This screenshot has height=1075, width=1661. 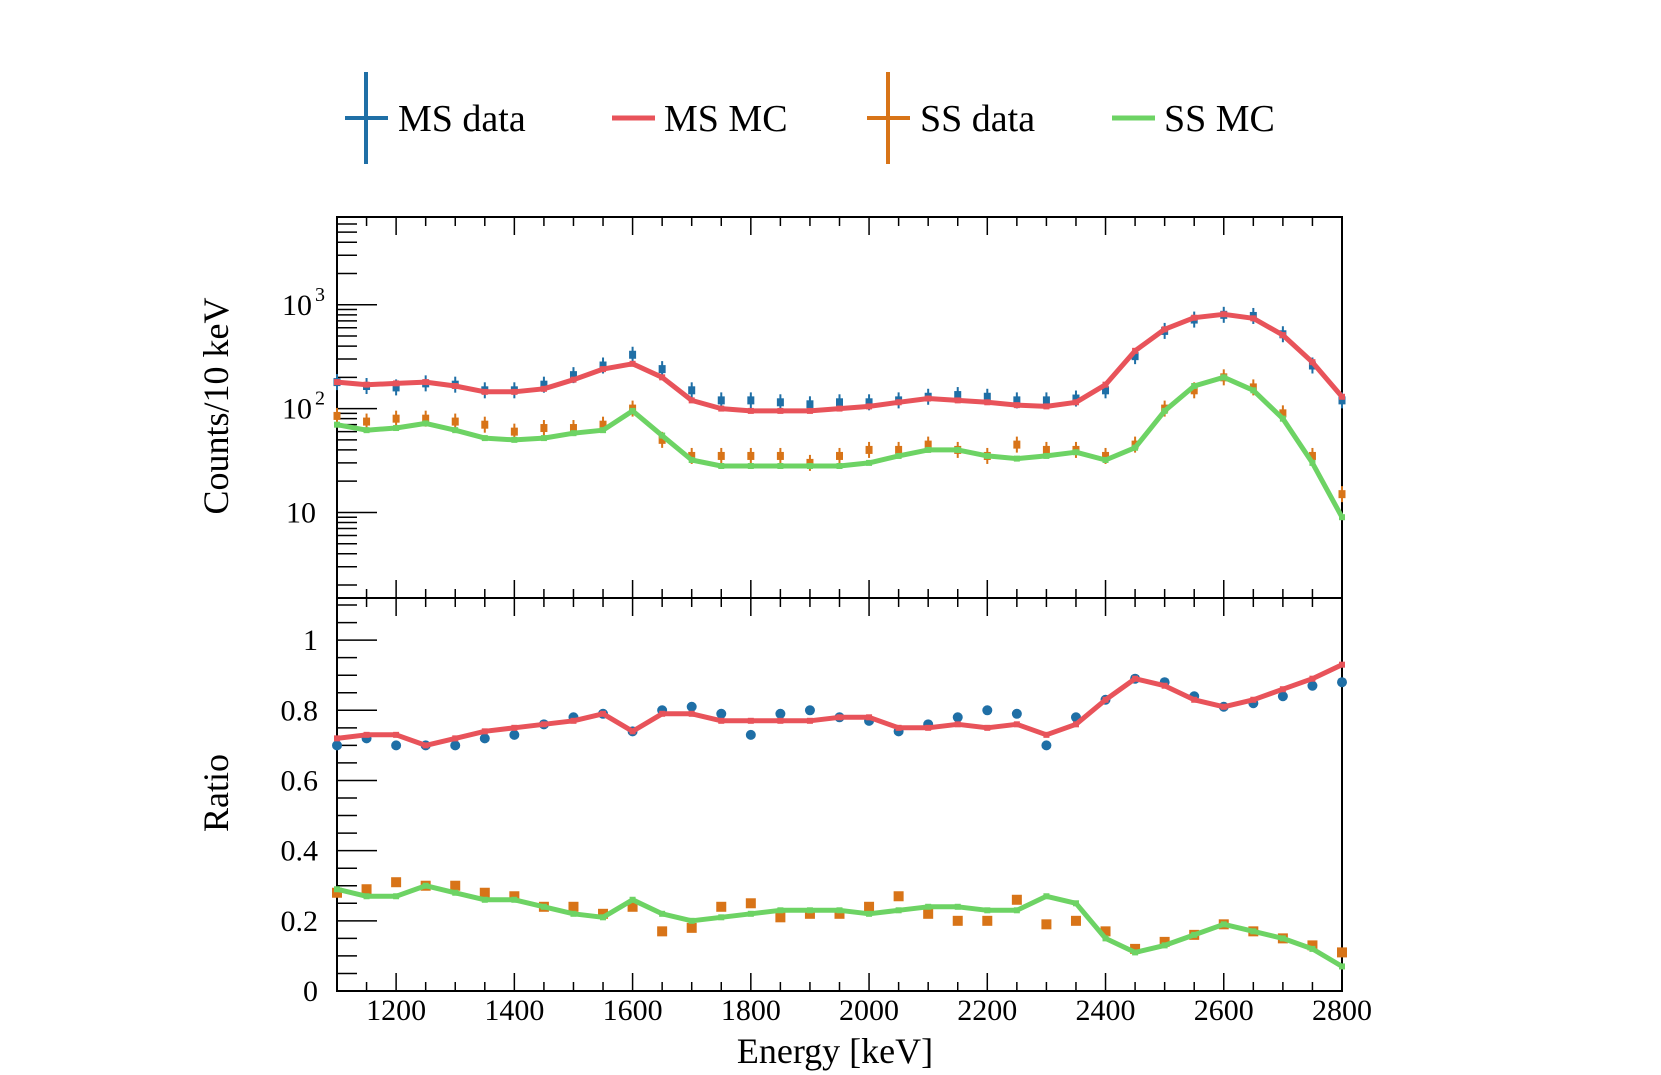 I want to click on x-tick-label: 1400, so click(x=514, y=1010).